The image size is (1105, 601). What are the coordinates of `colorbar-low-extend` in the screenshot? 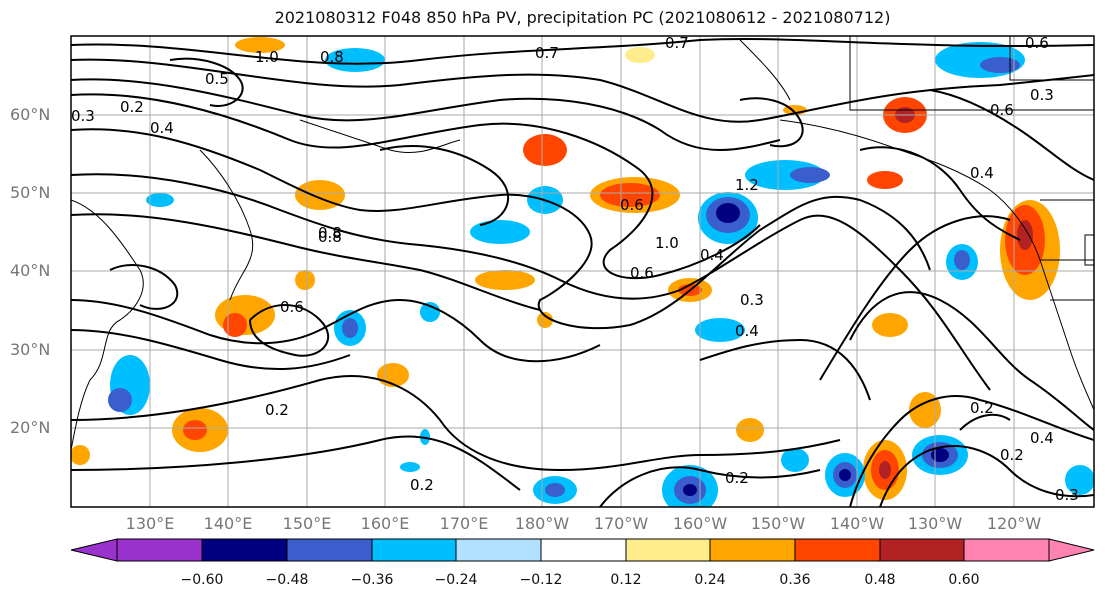 It's located at (94, 550).